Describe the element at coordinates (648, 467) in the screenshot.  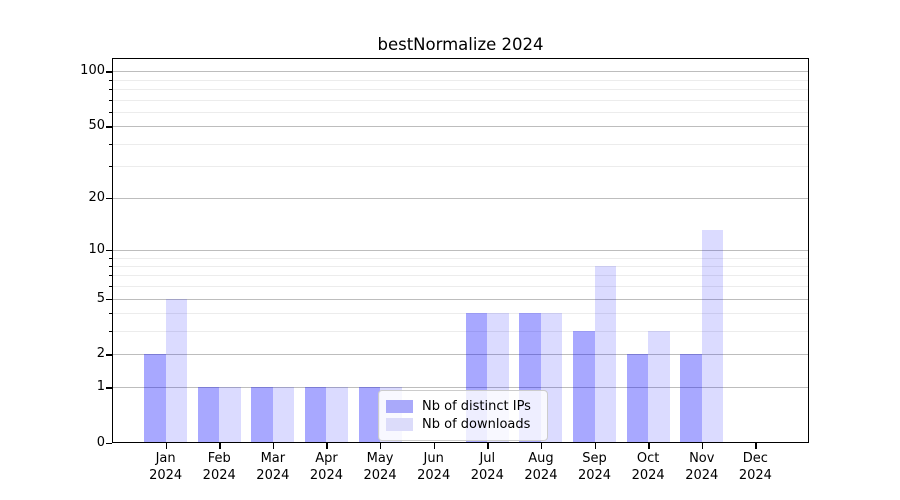
I see `x-axis-tick-label: Oct 2024` at that location.